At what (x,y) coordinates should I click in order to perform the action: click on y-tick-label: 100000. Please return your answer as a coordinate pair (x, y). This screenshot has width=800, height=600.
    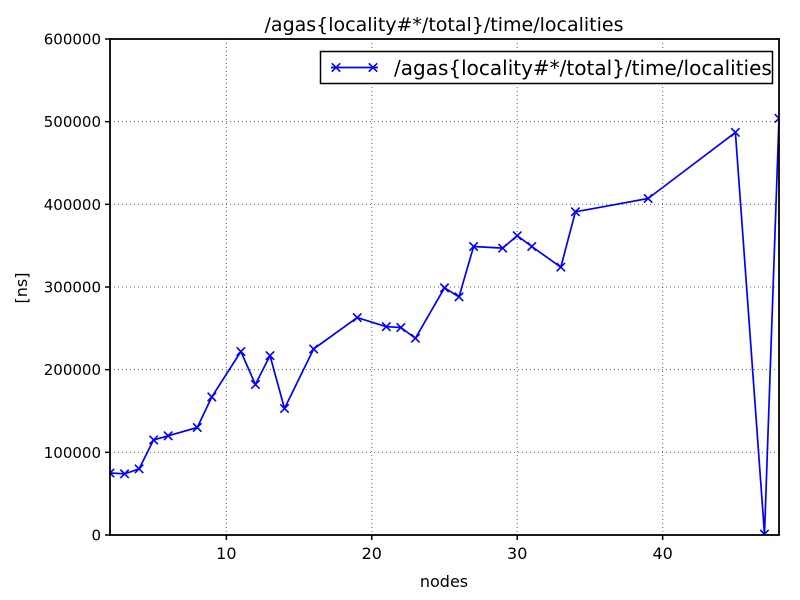
    Looking at the image, I should click on (72, 453).